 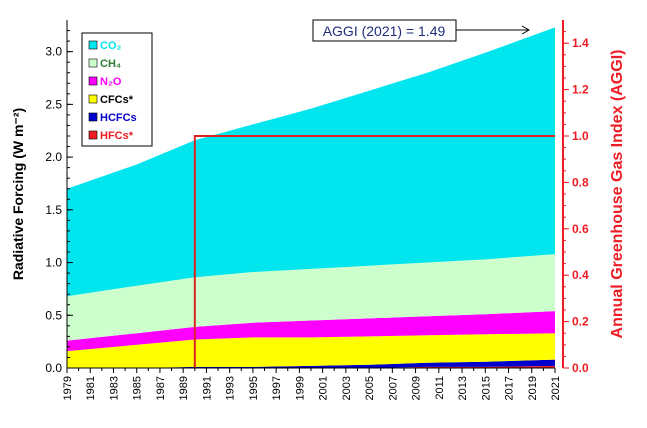 I want to click on legend-label-3: N₂O, so click(x=111, y=82).